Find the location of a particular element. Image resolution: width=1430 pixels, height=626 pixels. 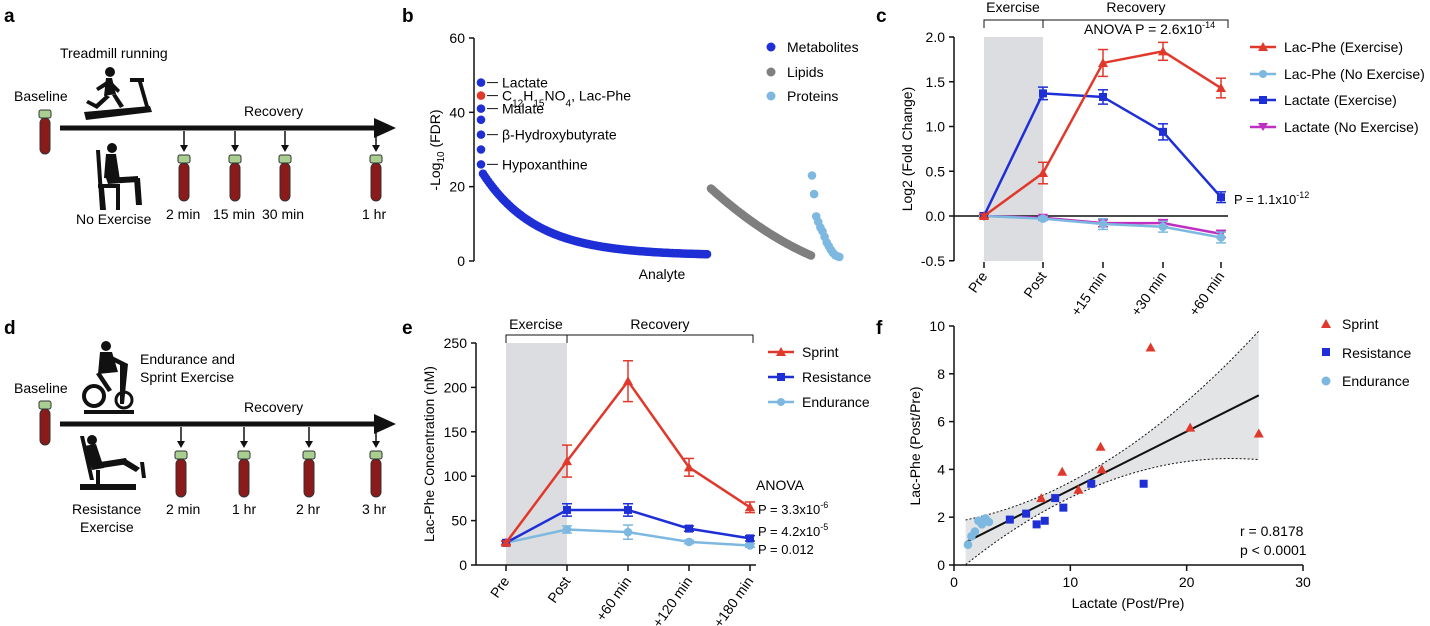

y-tick-label: 1.0 is located at coordinates (936, 127).